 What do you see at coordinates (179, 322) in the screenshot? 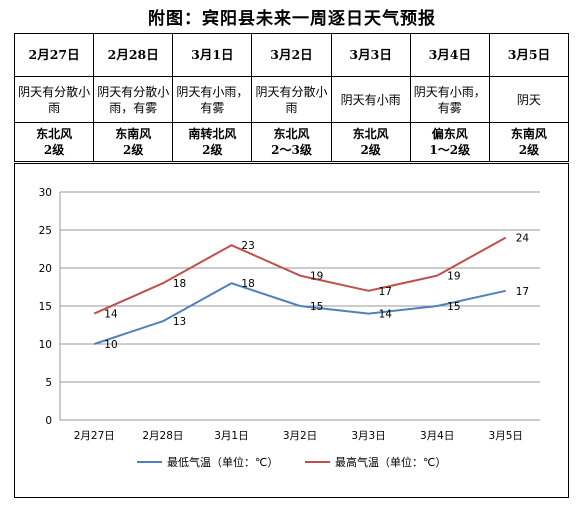
I see `data-label: 13` at bounding box center [179, 322].